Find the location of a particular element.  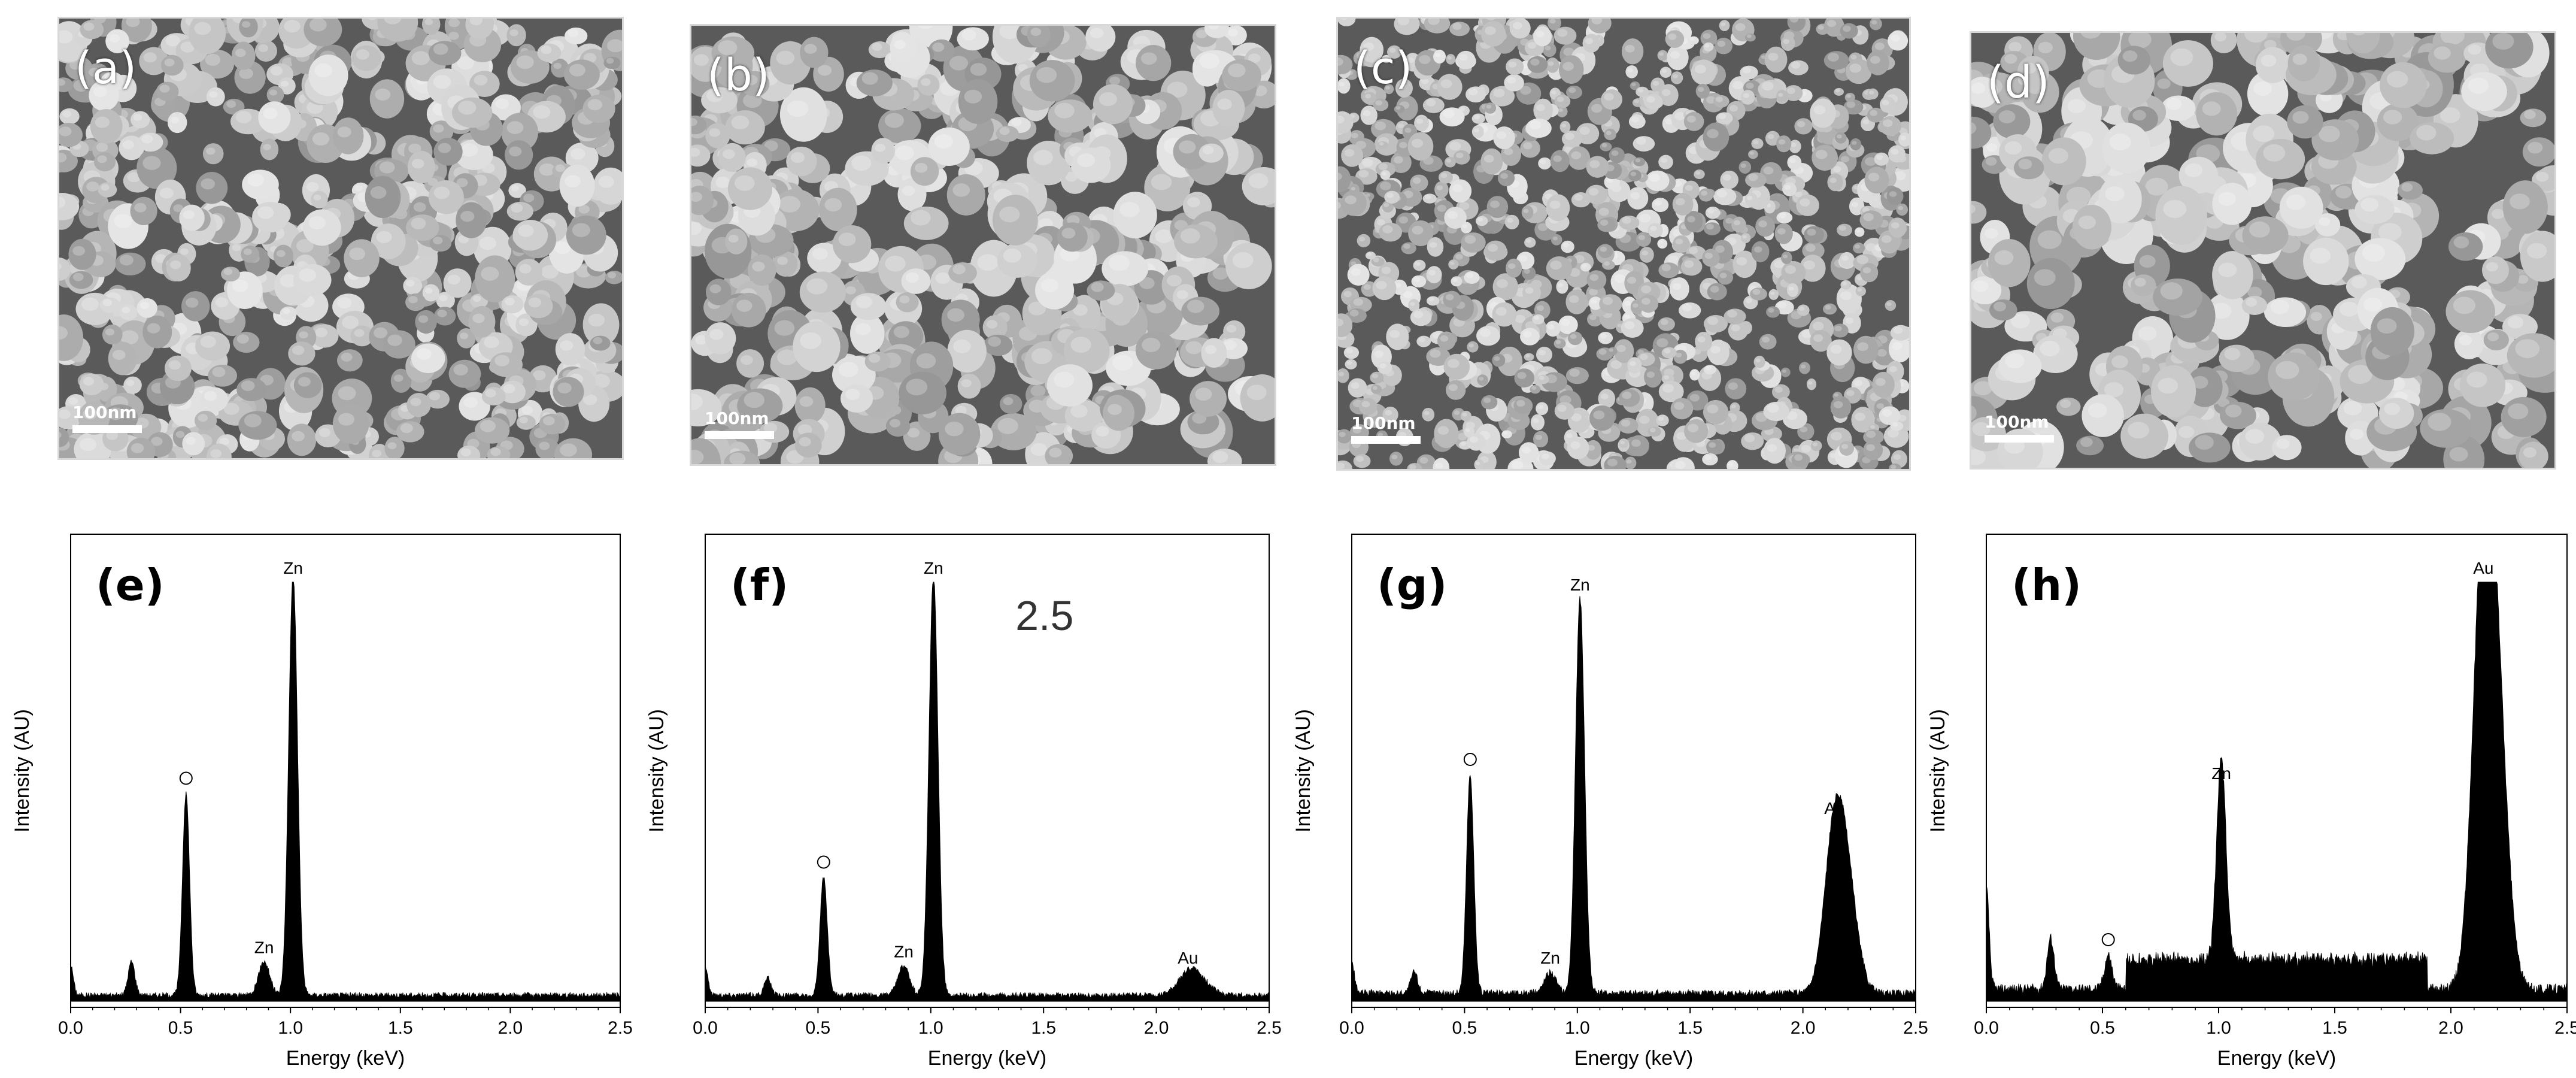

x-tick-label: 2.5 is located at coordinates (1915, 1028).